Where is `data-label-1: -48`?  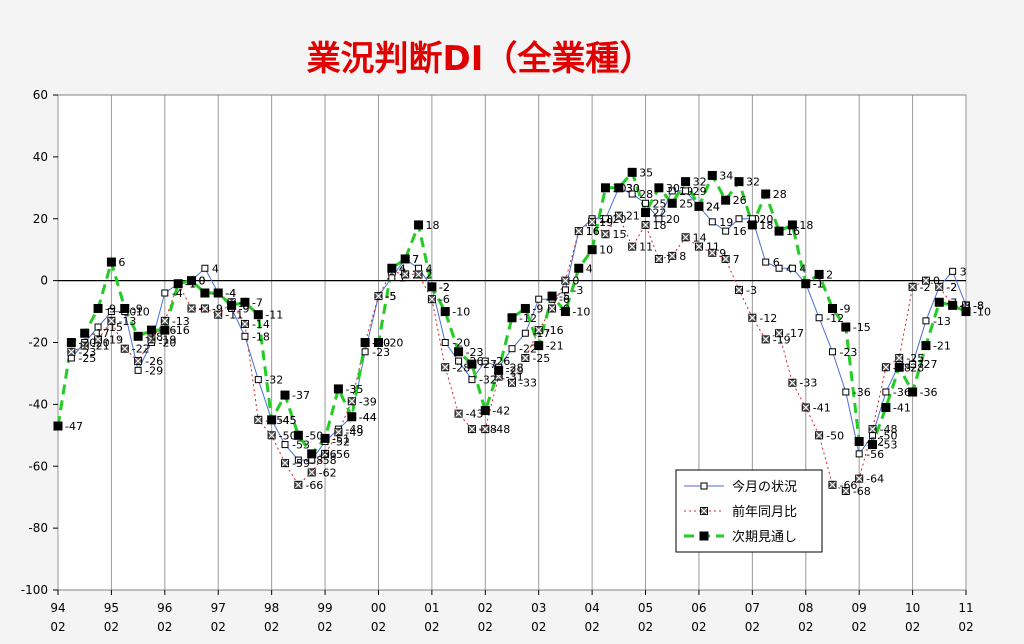 data-label-1: -48 is located at coordinates (354, 429).